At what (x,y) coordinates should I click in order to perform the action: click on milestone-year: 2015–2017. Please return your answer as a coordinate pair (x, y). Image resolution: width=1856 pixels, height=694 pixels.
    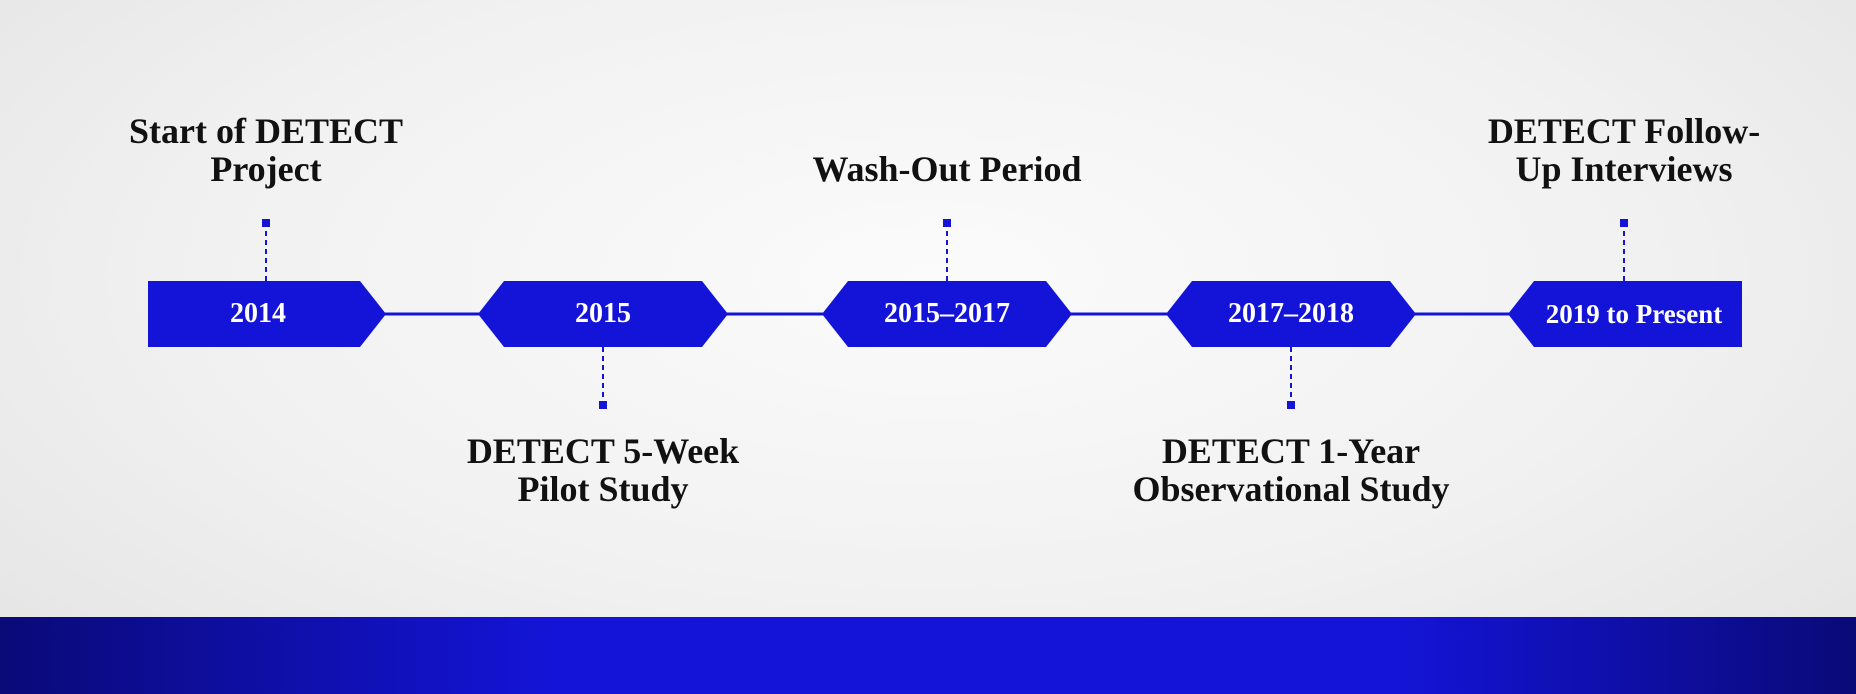
    Looking at the image, I should click on (947, 313).